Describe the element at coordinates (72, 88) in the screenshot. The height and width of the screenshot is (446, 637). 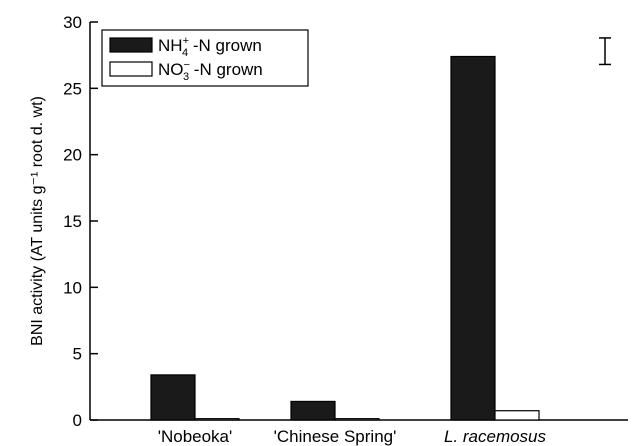
I see `y-tick-label: 25` at that location.